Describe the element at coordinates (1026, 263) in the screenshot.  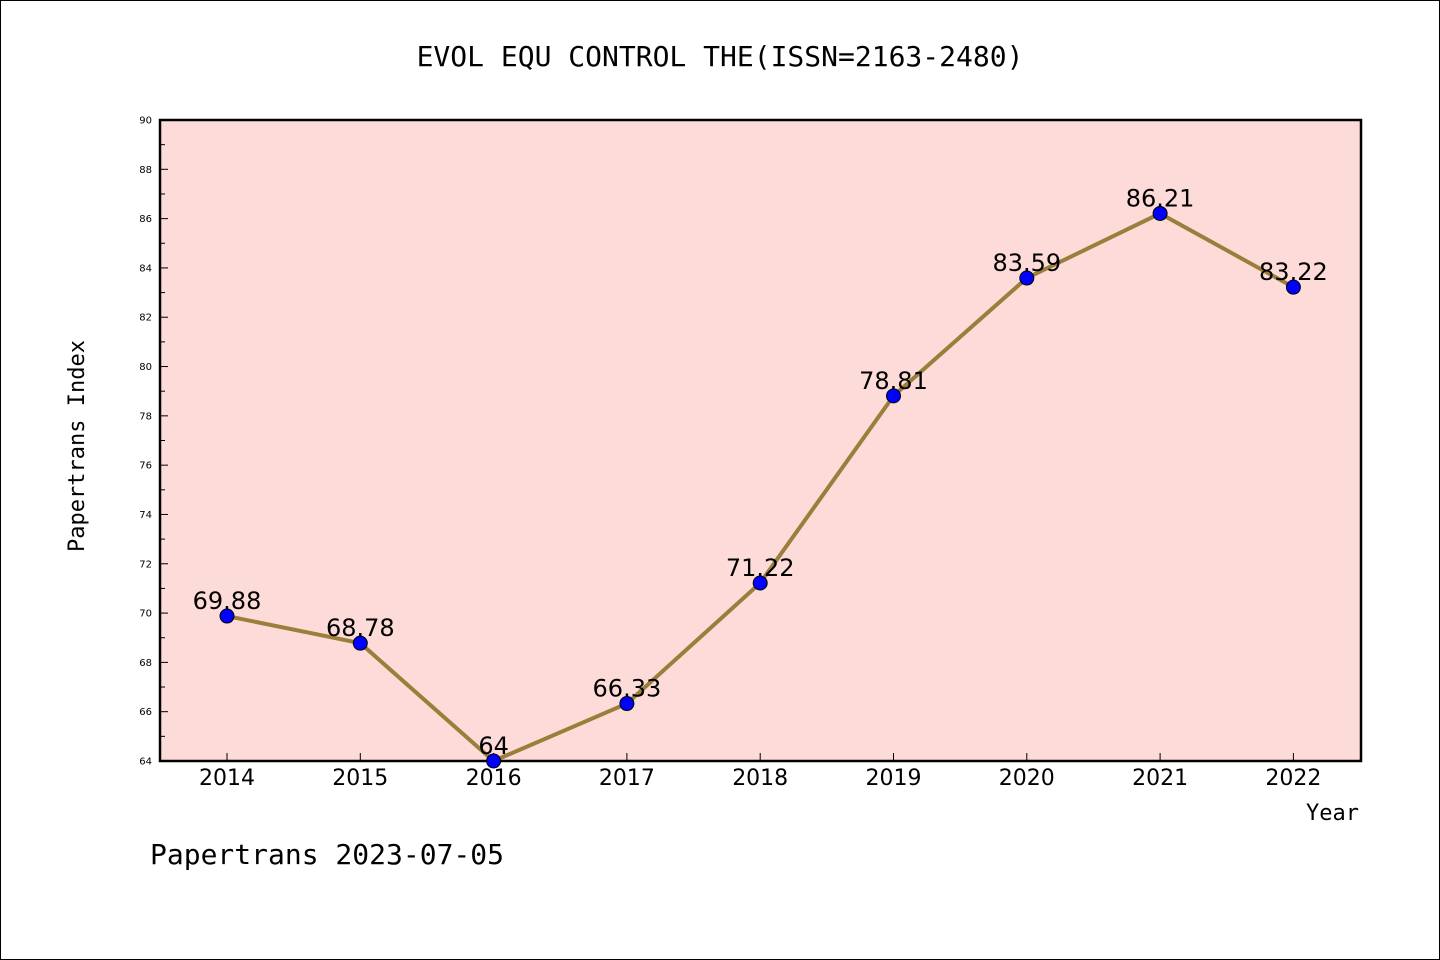
I see `data-label: 83.59` at that location.